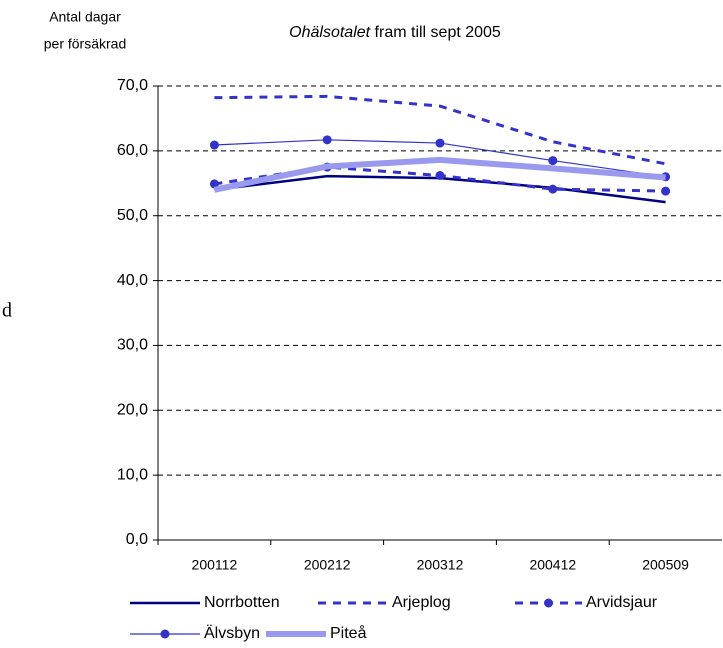  I want to click on y-tick-label: 70,0, so click(132, 85).